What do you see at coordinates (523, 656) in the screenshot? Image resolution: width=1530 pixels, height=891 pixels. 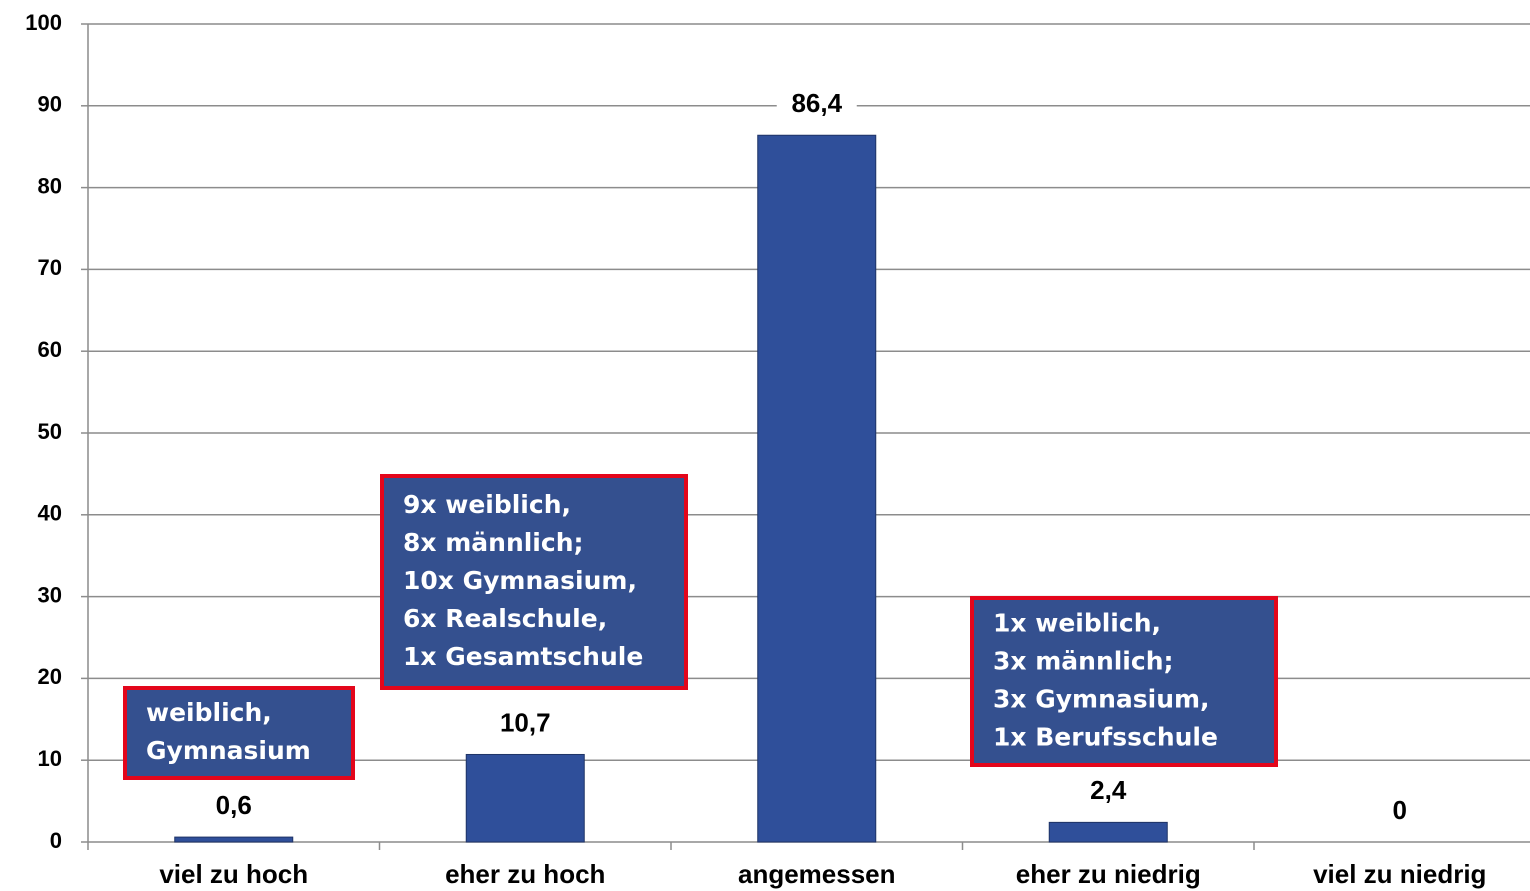 I see `annotation-text: 1x Gesamtschule` at bounding box center [523, 656].